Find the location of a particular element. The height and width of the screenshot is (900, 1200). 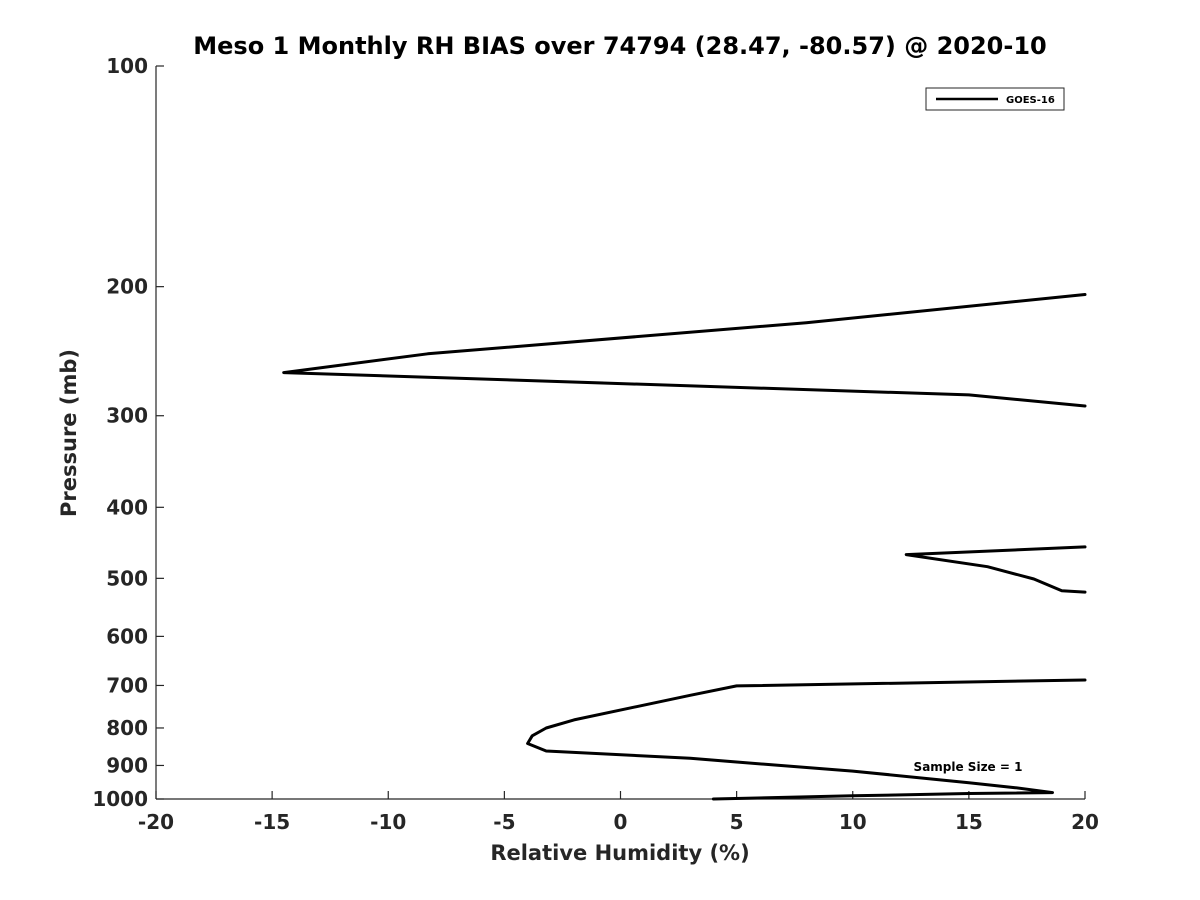

x-tick-label: 5 is located at coordinates (737, 822).